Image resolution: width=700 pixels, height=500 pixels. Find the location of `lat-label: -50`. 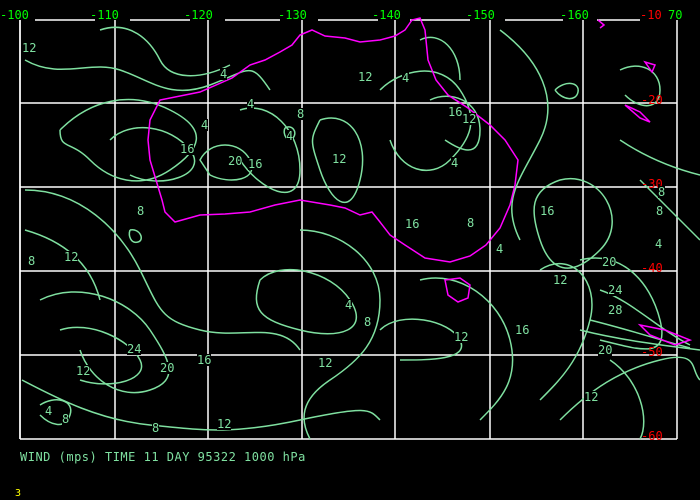

lat-label: -50 is located at coordinates (652, 352).